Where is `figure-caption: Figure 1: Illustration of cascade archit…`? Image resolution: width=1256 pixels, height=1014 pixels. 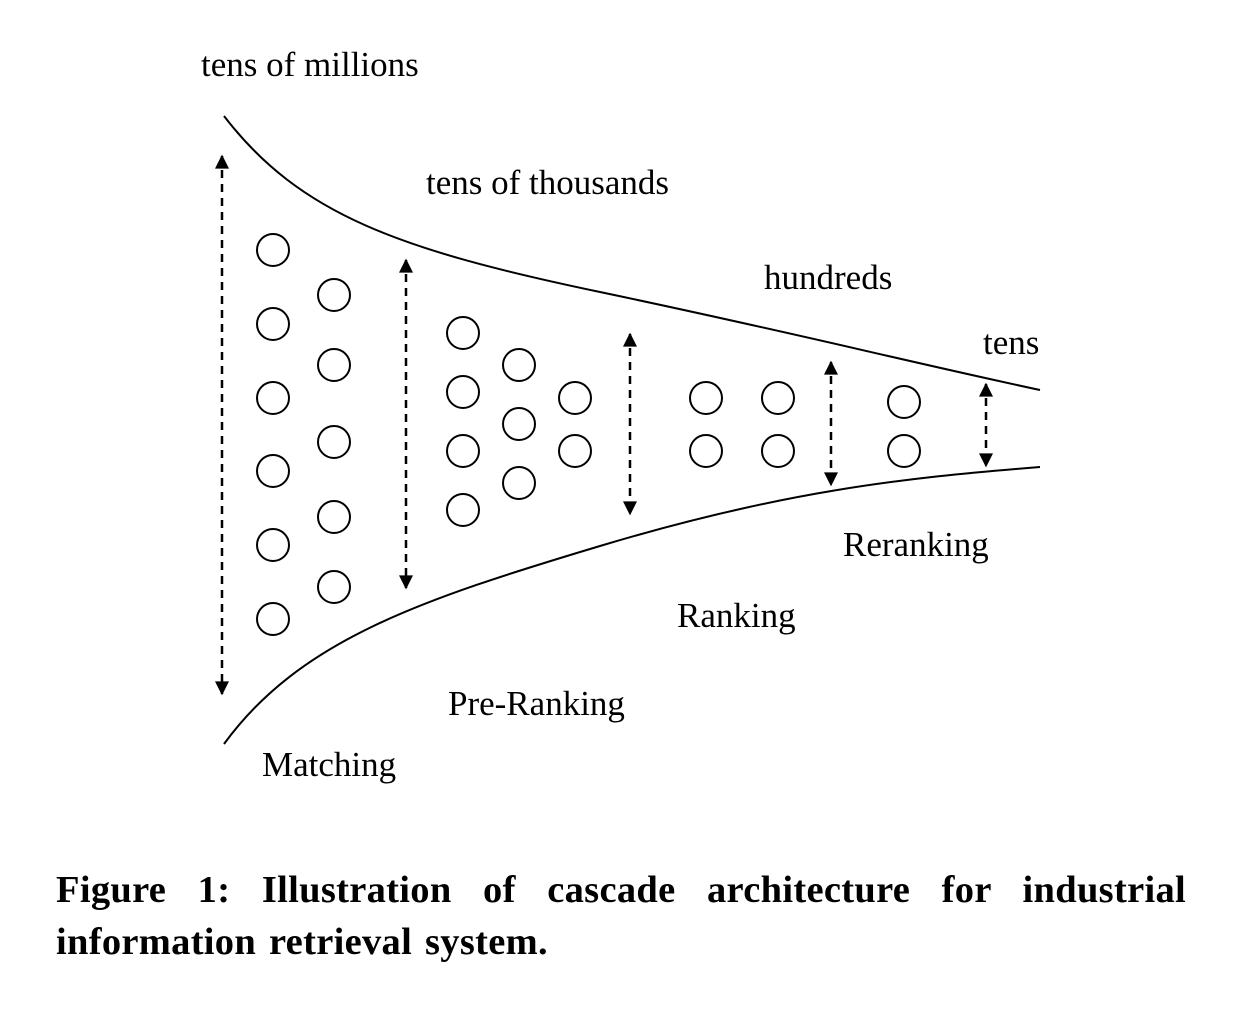
figure-caption: Figure 1: Illustration of cascade archit… is located at coordinates (621, 916).